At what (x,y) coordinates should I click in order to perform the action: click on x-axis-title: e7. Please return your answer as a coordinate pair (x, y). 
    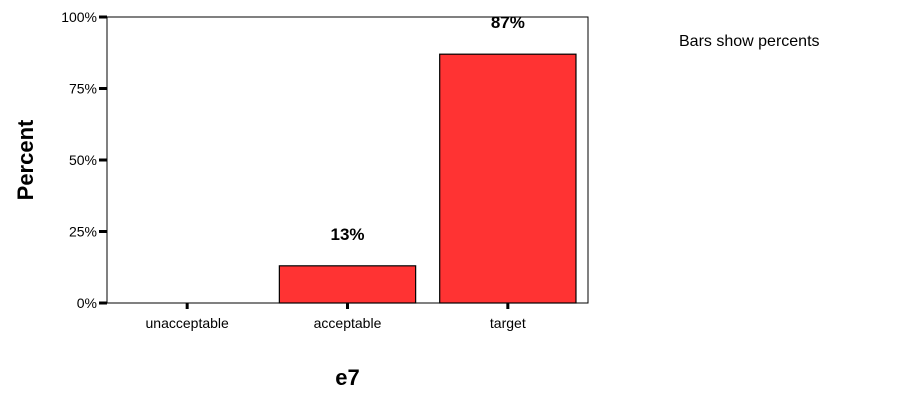
    Looking at the image, I should click on (347, 377).